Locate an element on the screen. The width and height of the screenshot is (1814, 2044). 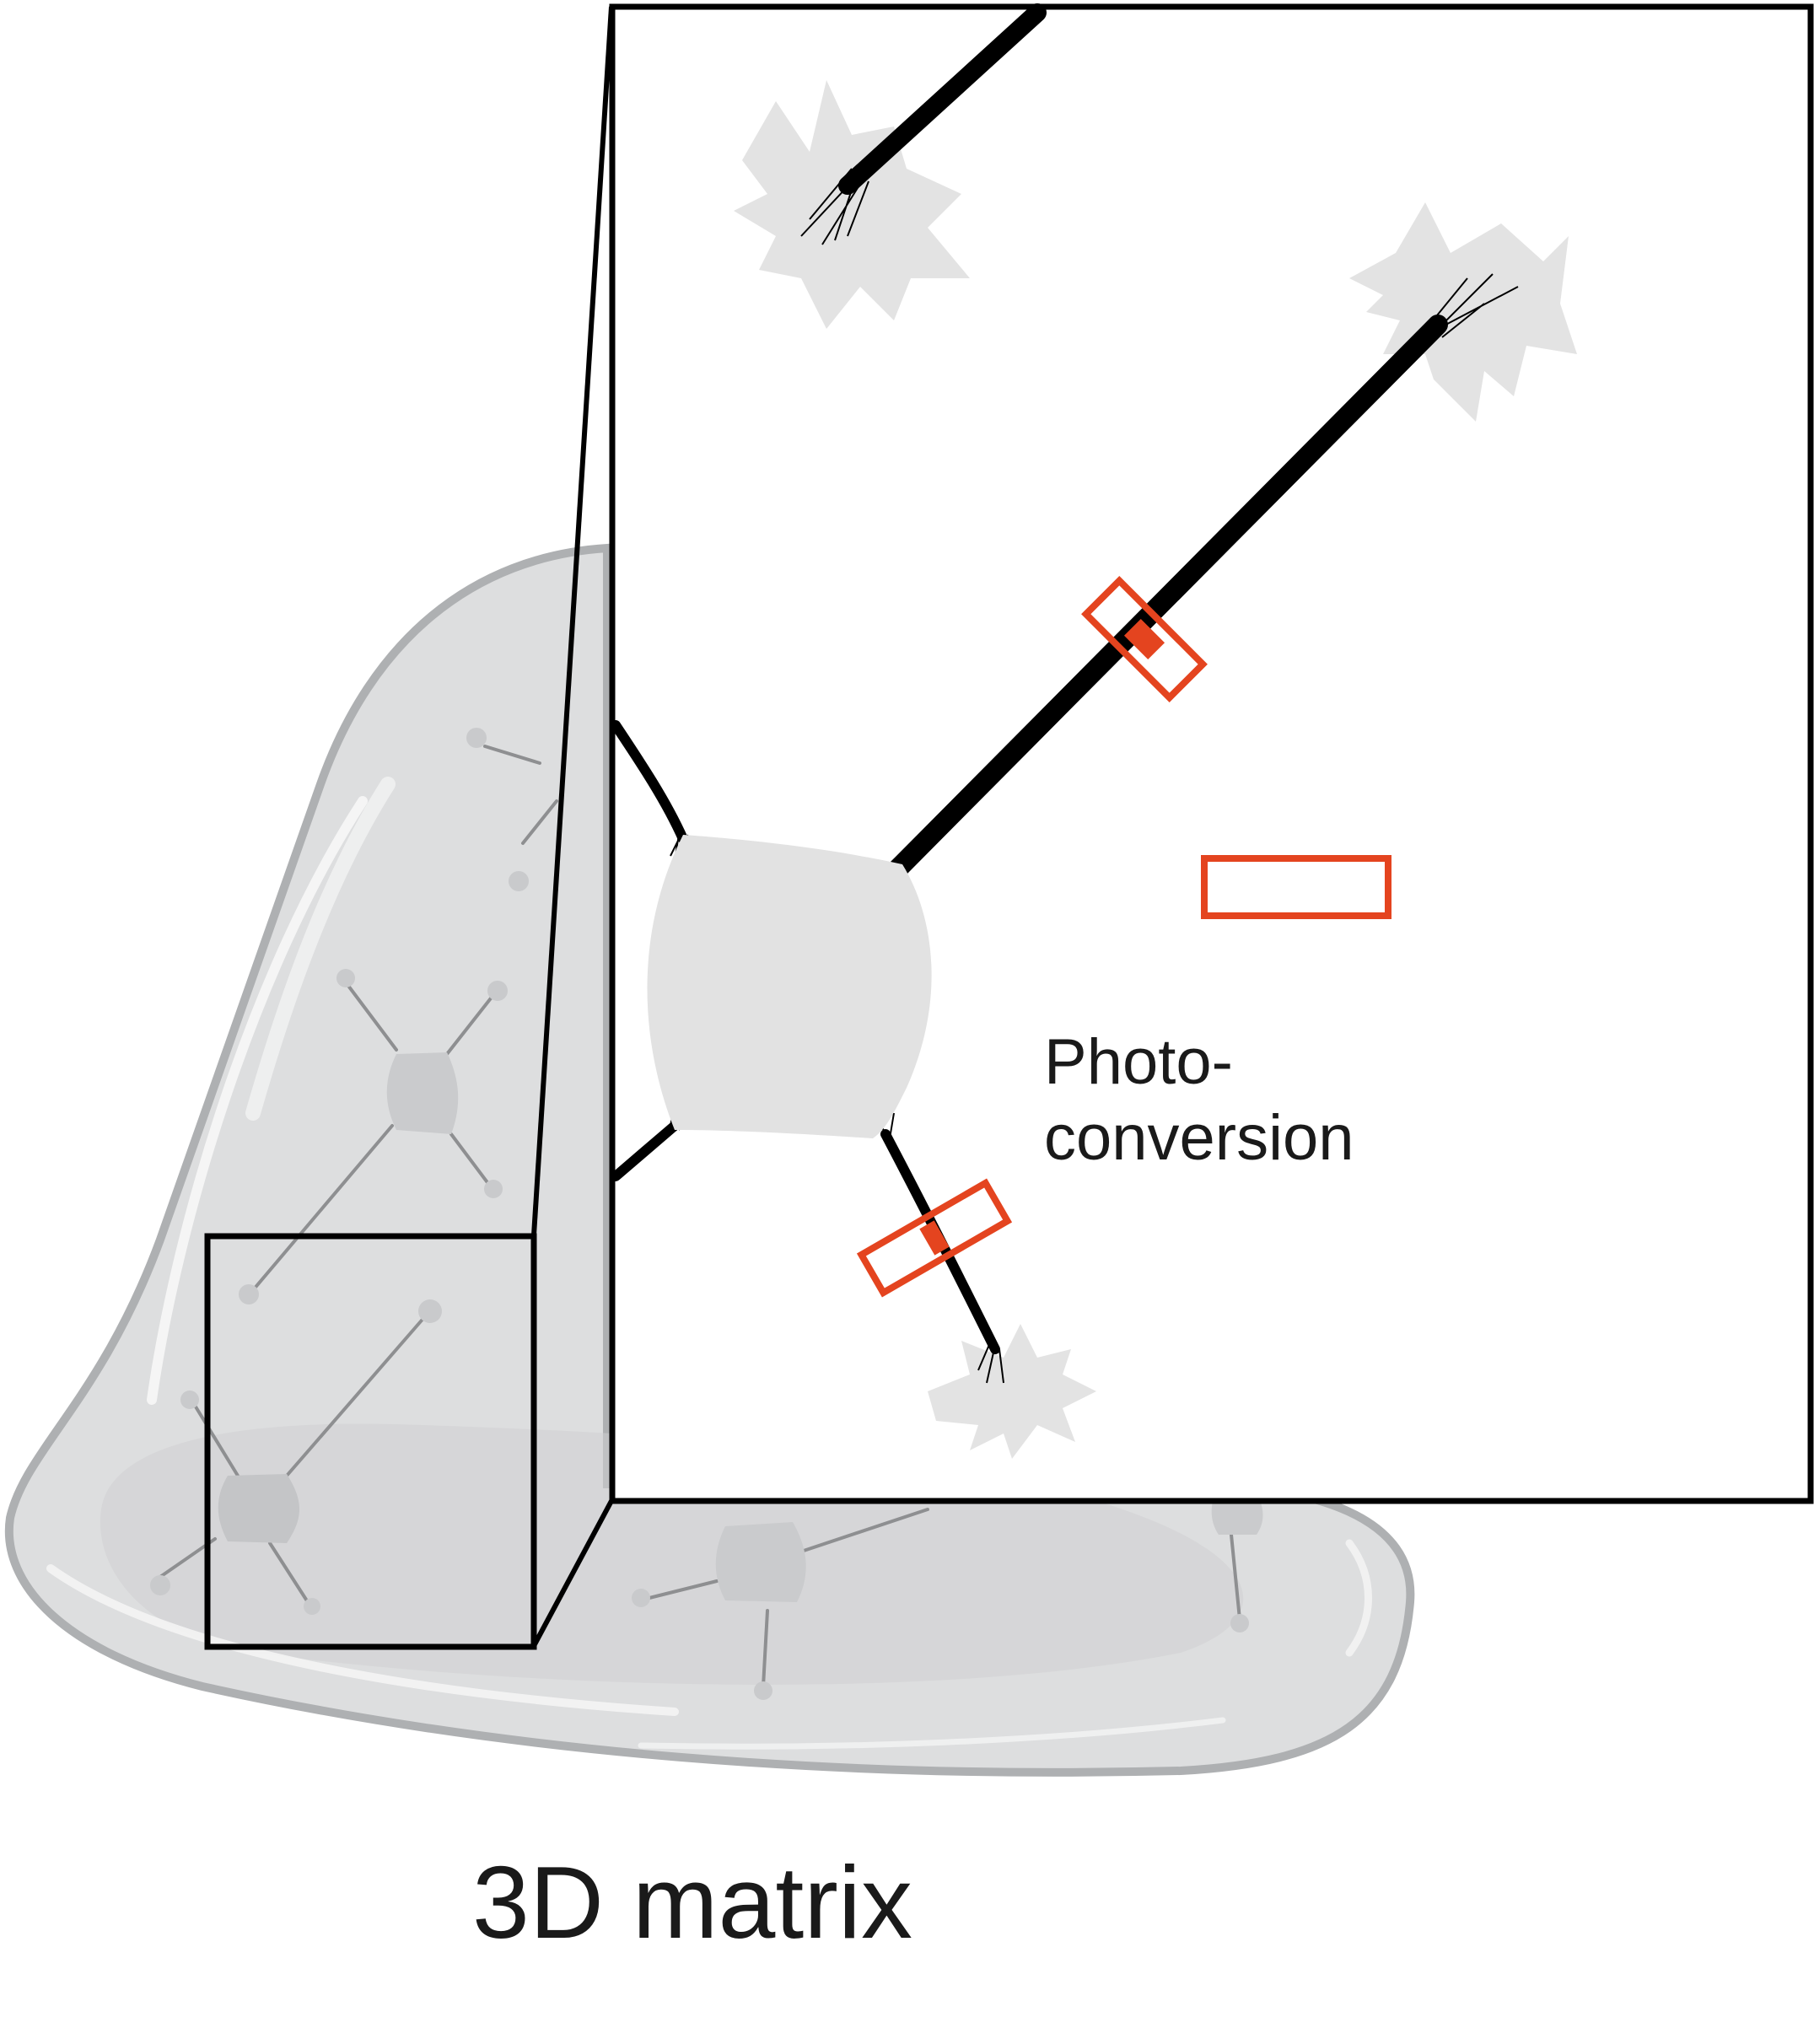
process-upper-left is located at coordinates (649, 782).